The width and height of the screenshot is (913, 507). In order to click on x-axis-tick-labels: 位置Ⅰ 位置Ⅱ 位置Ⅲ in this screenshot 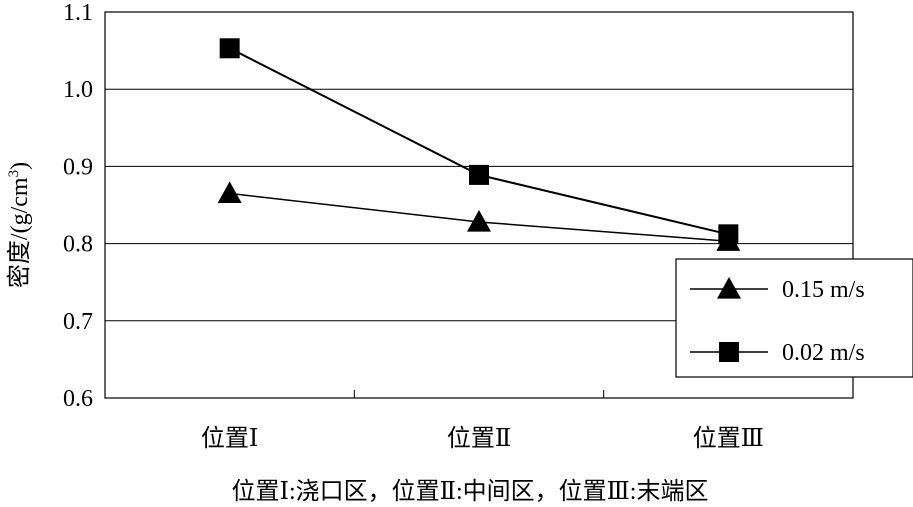, I will do `click(482, 438)`.